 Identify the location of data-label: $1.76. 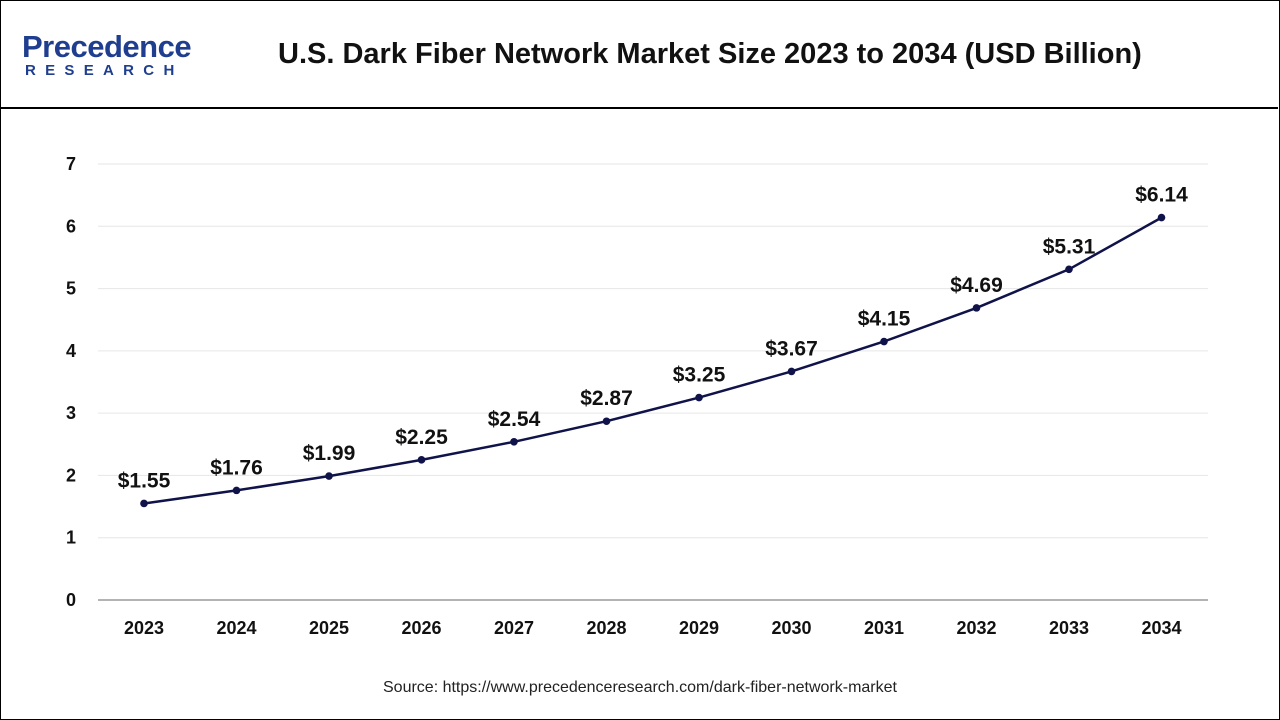
(236, 467).